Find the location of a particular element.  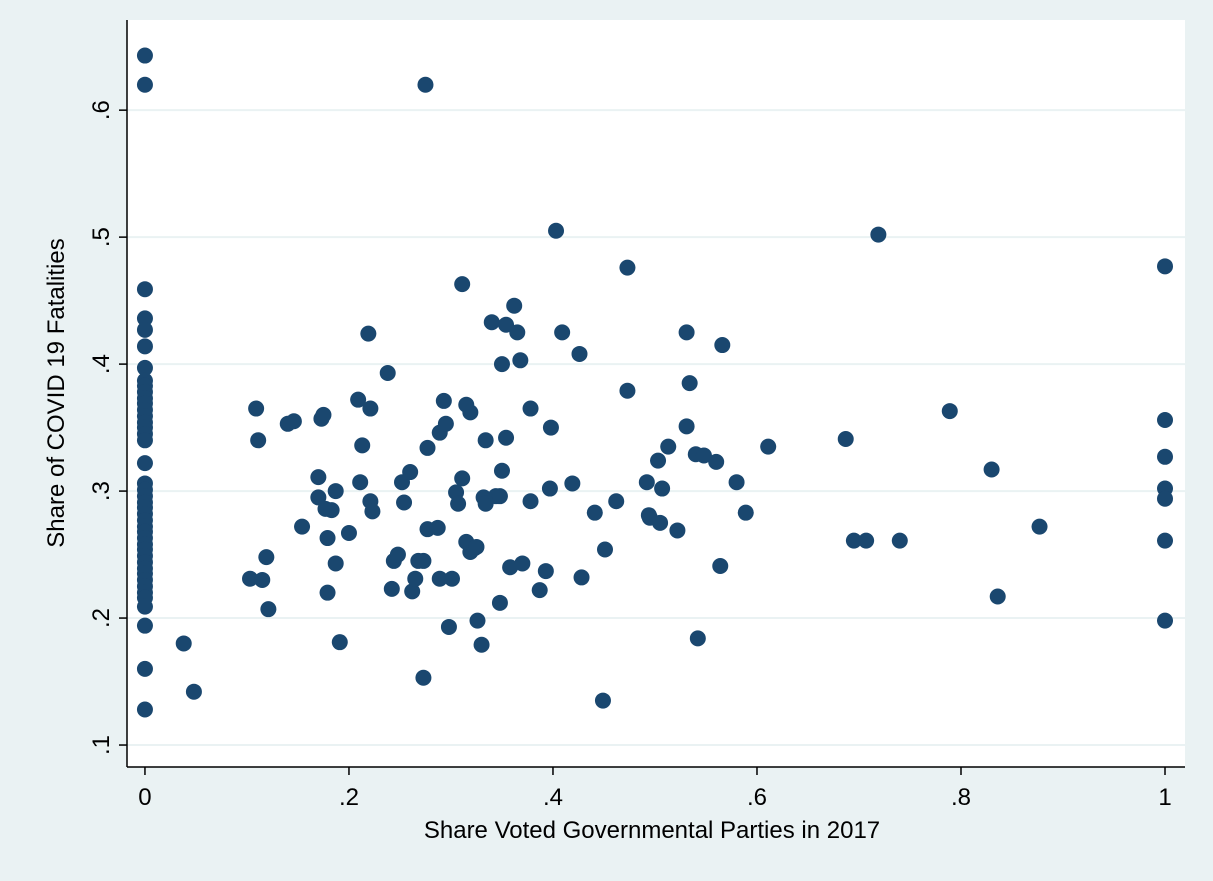

y-tick-label: .3 is located at coordinates (101, 491).